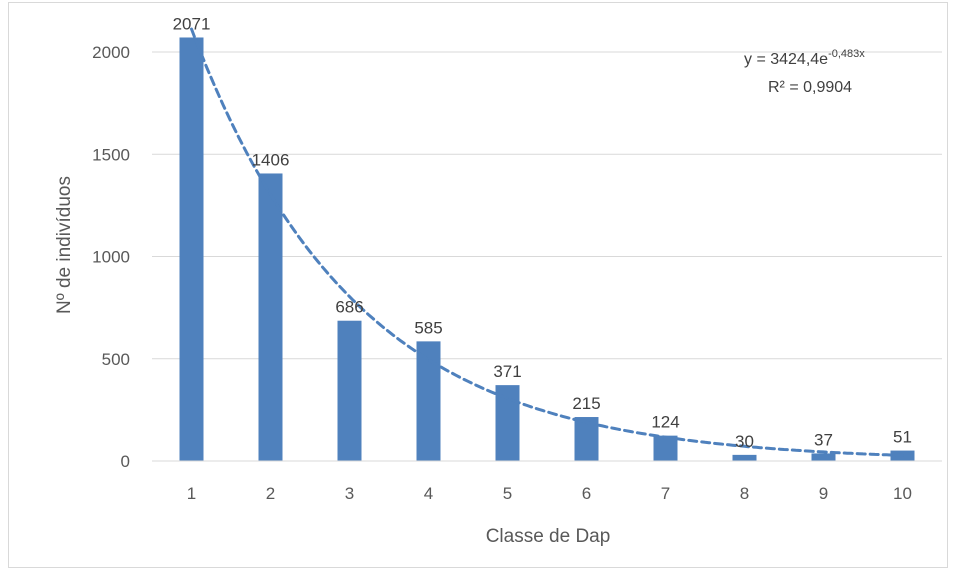  Describe the element at coordinates (428, 493) in the screenshot. I see `x-tick-label: 4` at that location.